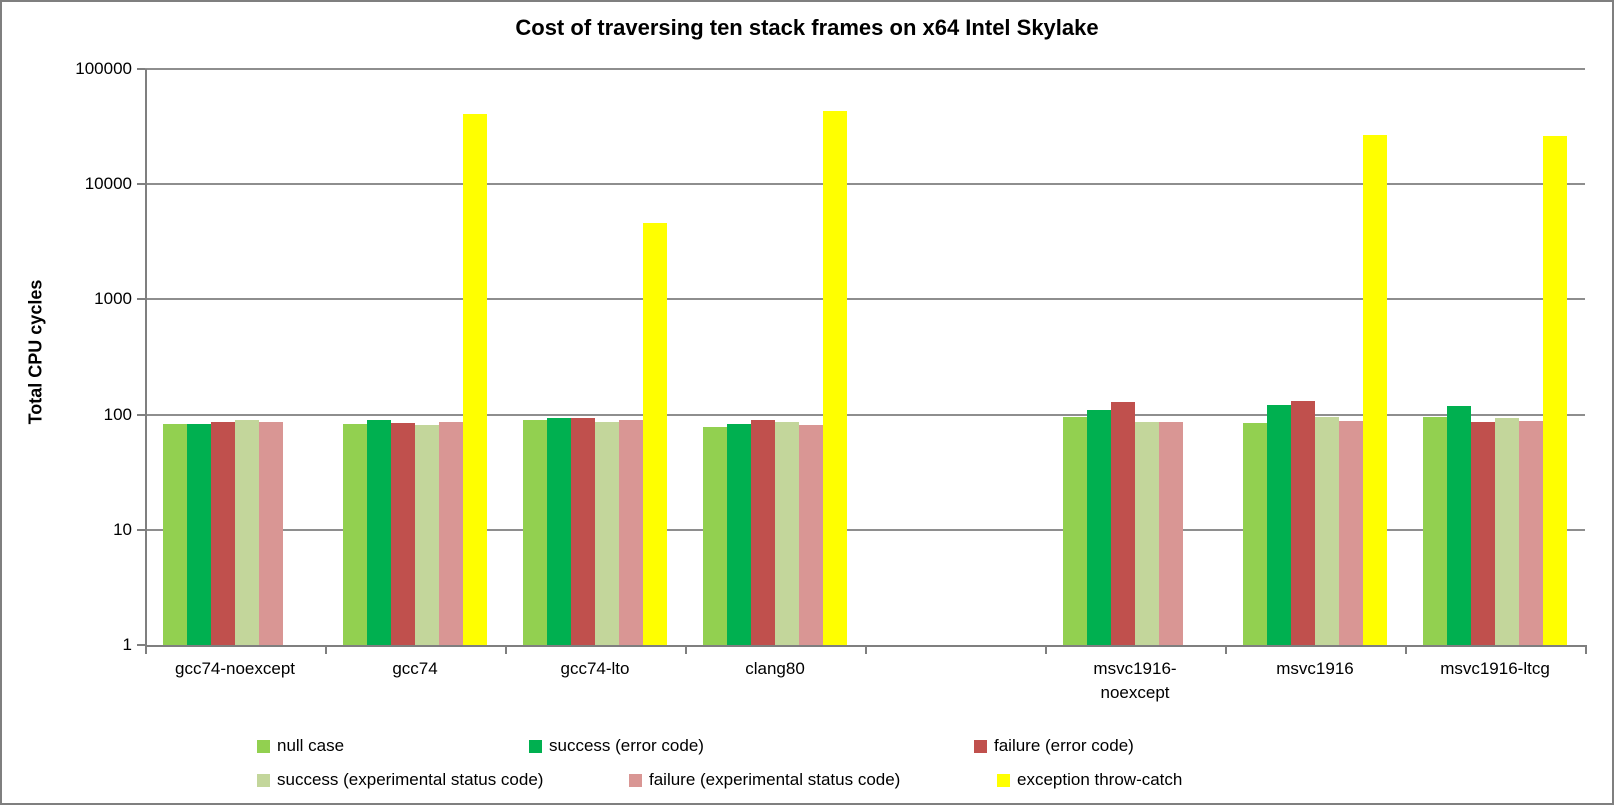 The image size is (1614, 805). I want to click on legend-item: null case, so click(300, 746).